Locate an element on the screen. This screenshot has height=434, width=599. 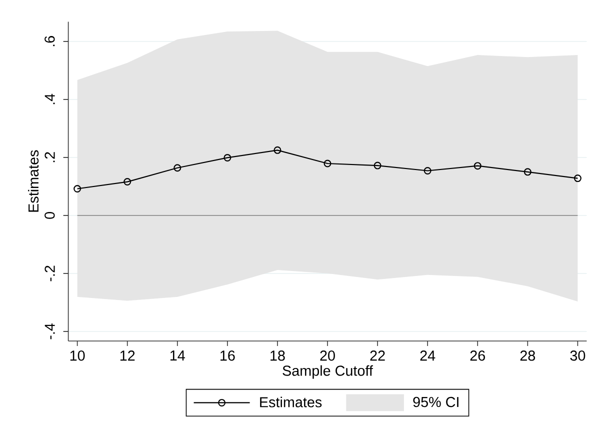
x-tick-label: 30 is located at coordinates (578, 355).